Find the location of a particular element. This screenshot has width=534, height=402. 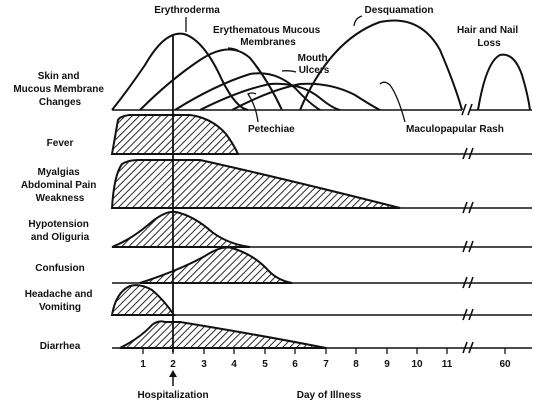

hair-and-nail-loss-curve is located at coordinates (504, 82).